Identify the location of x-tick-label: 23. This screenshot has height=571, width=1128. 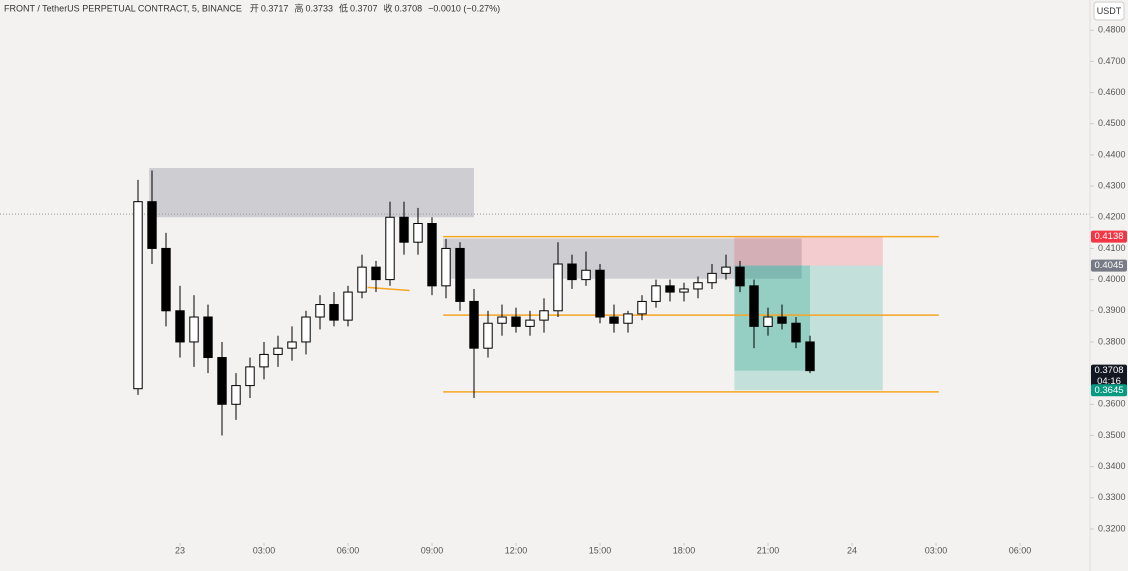
(180, 550).